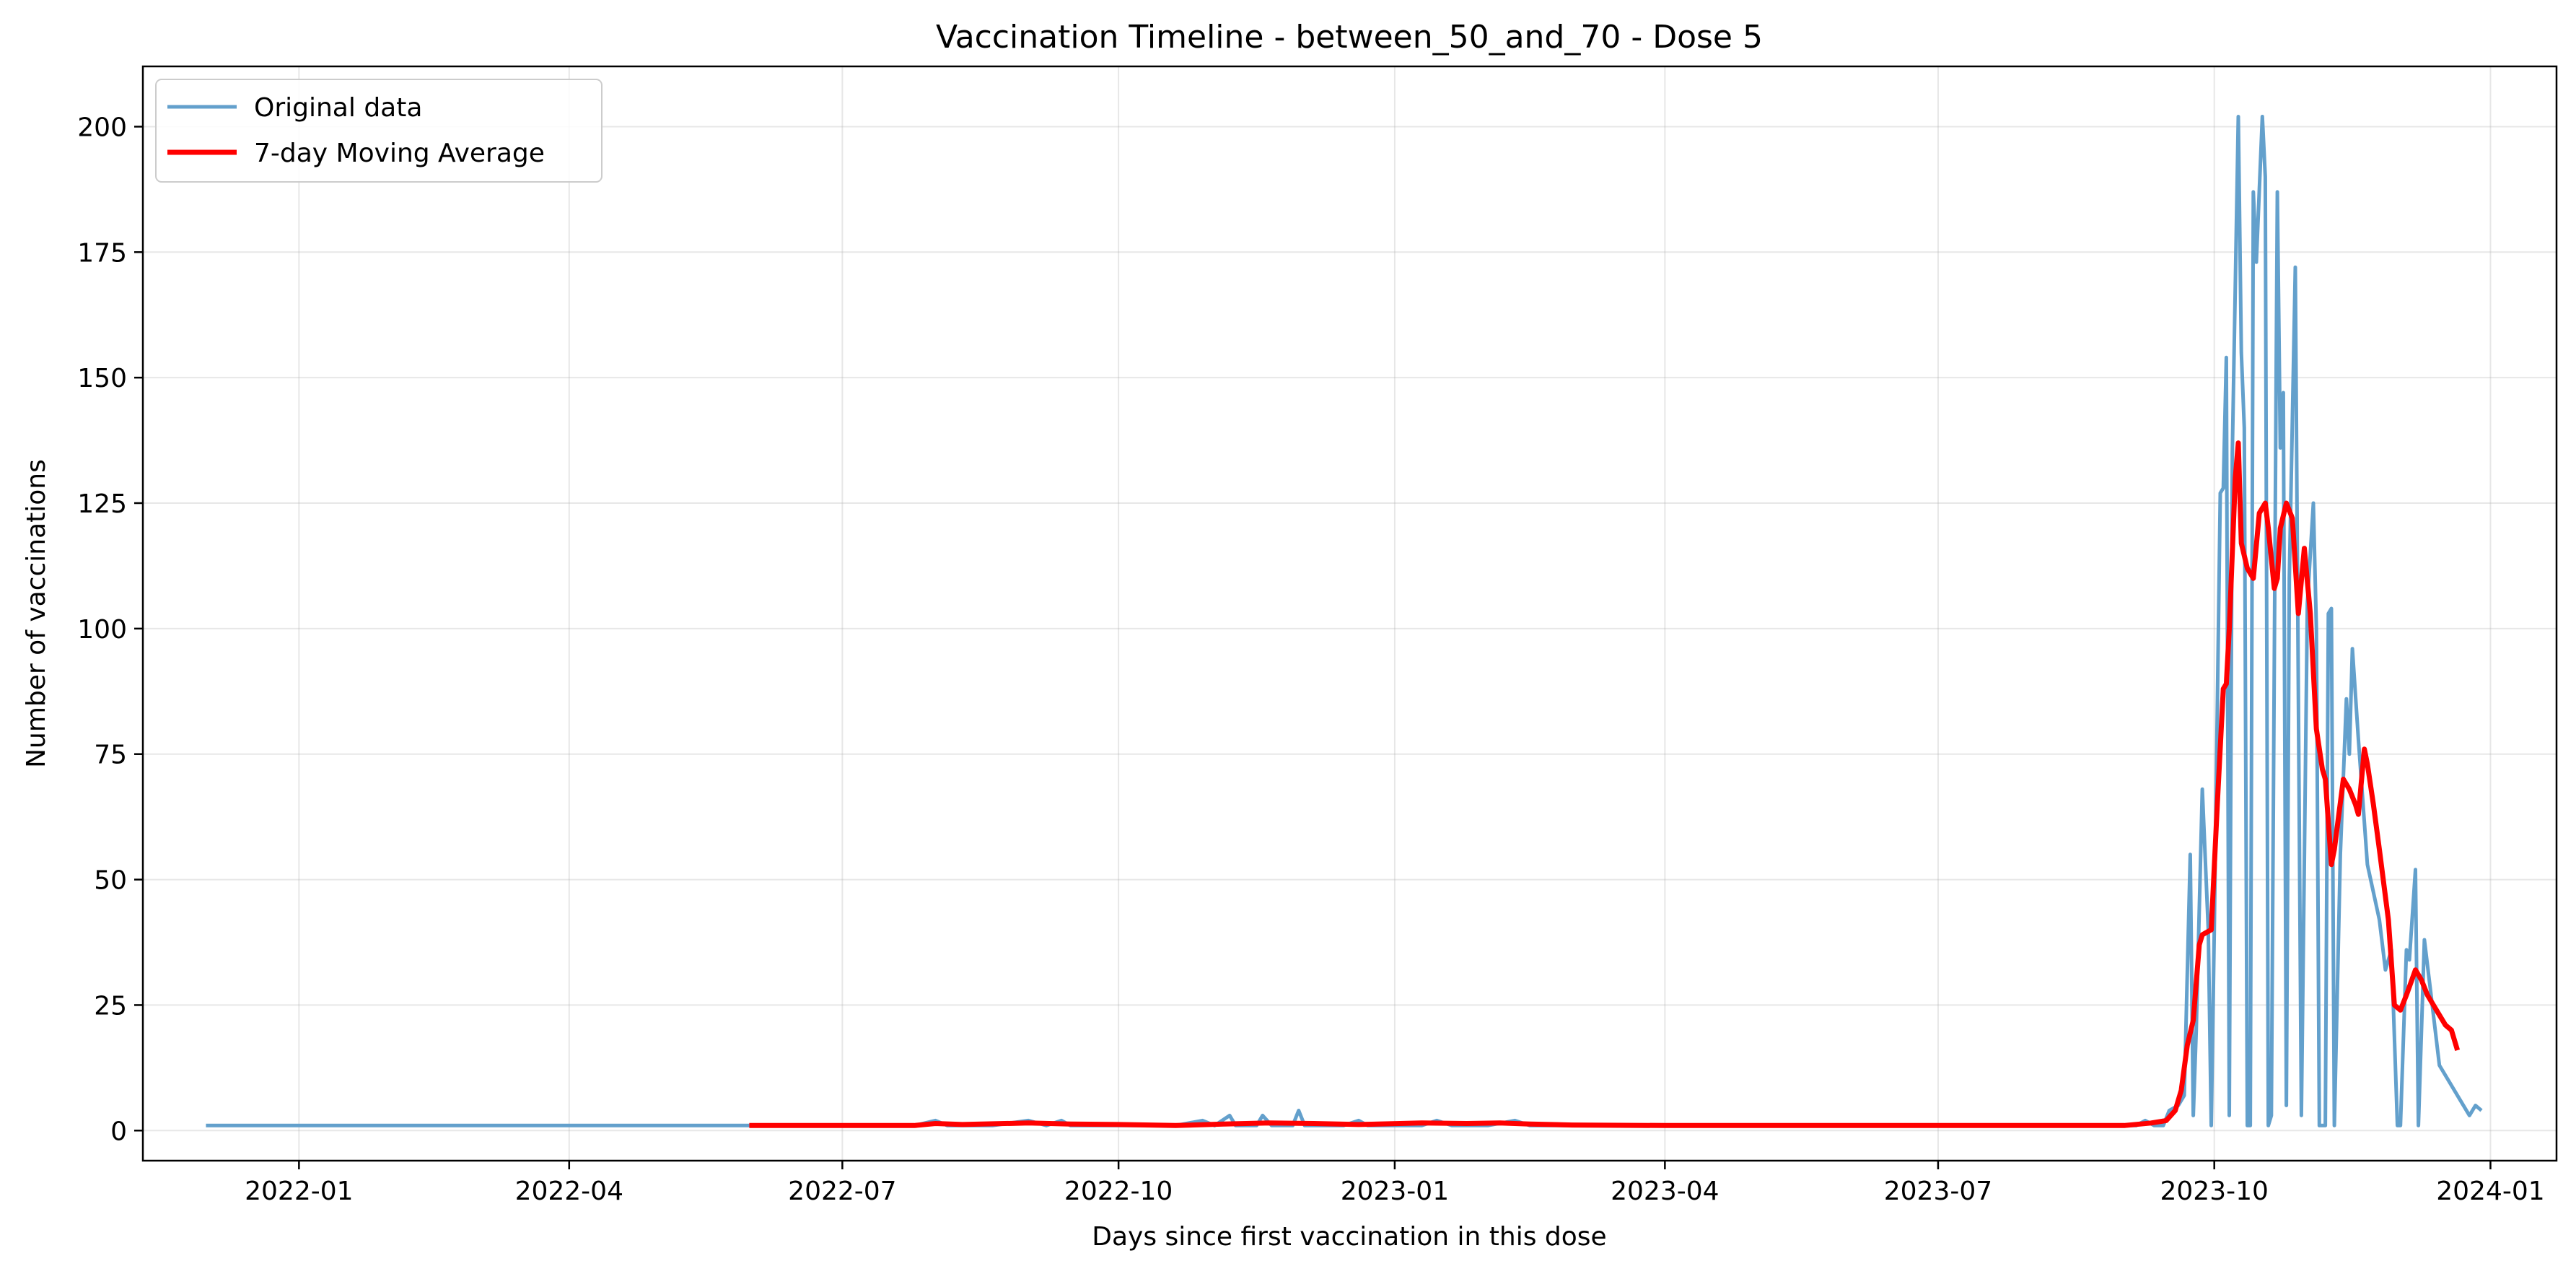 This screenshot has width=2576, height=1274. I want to click on y-tick-label: 50, so click(110, 881).